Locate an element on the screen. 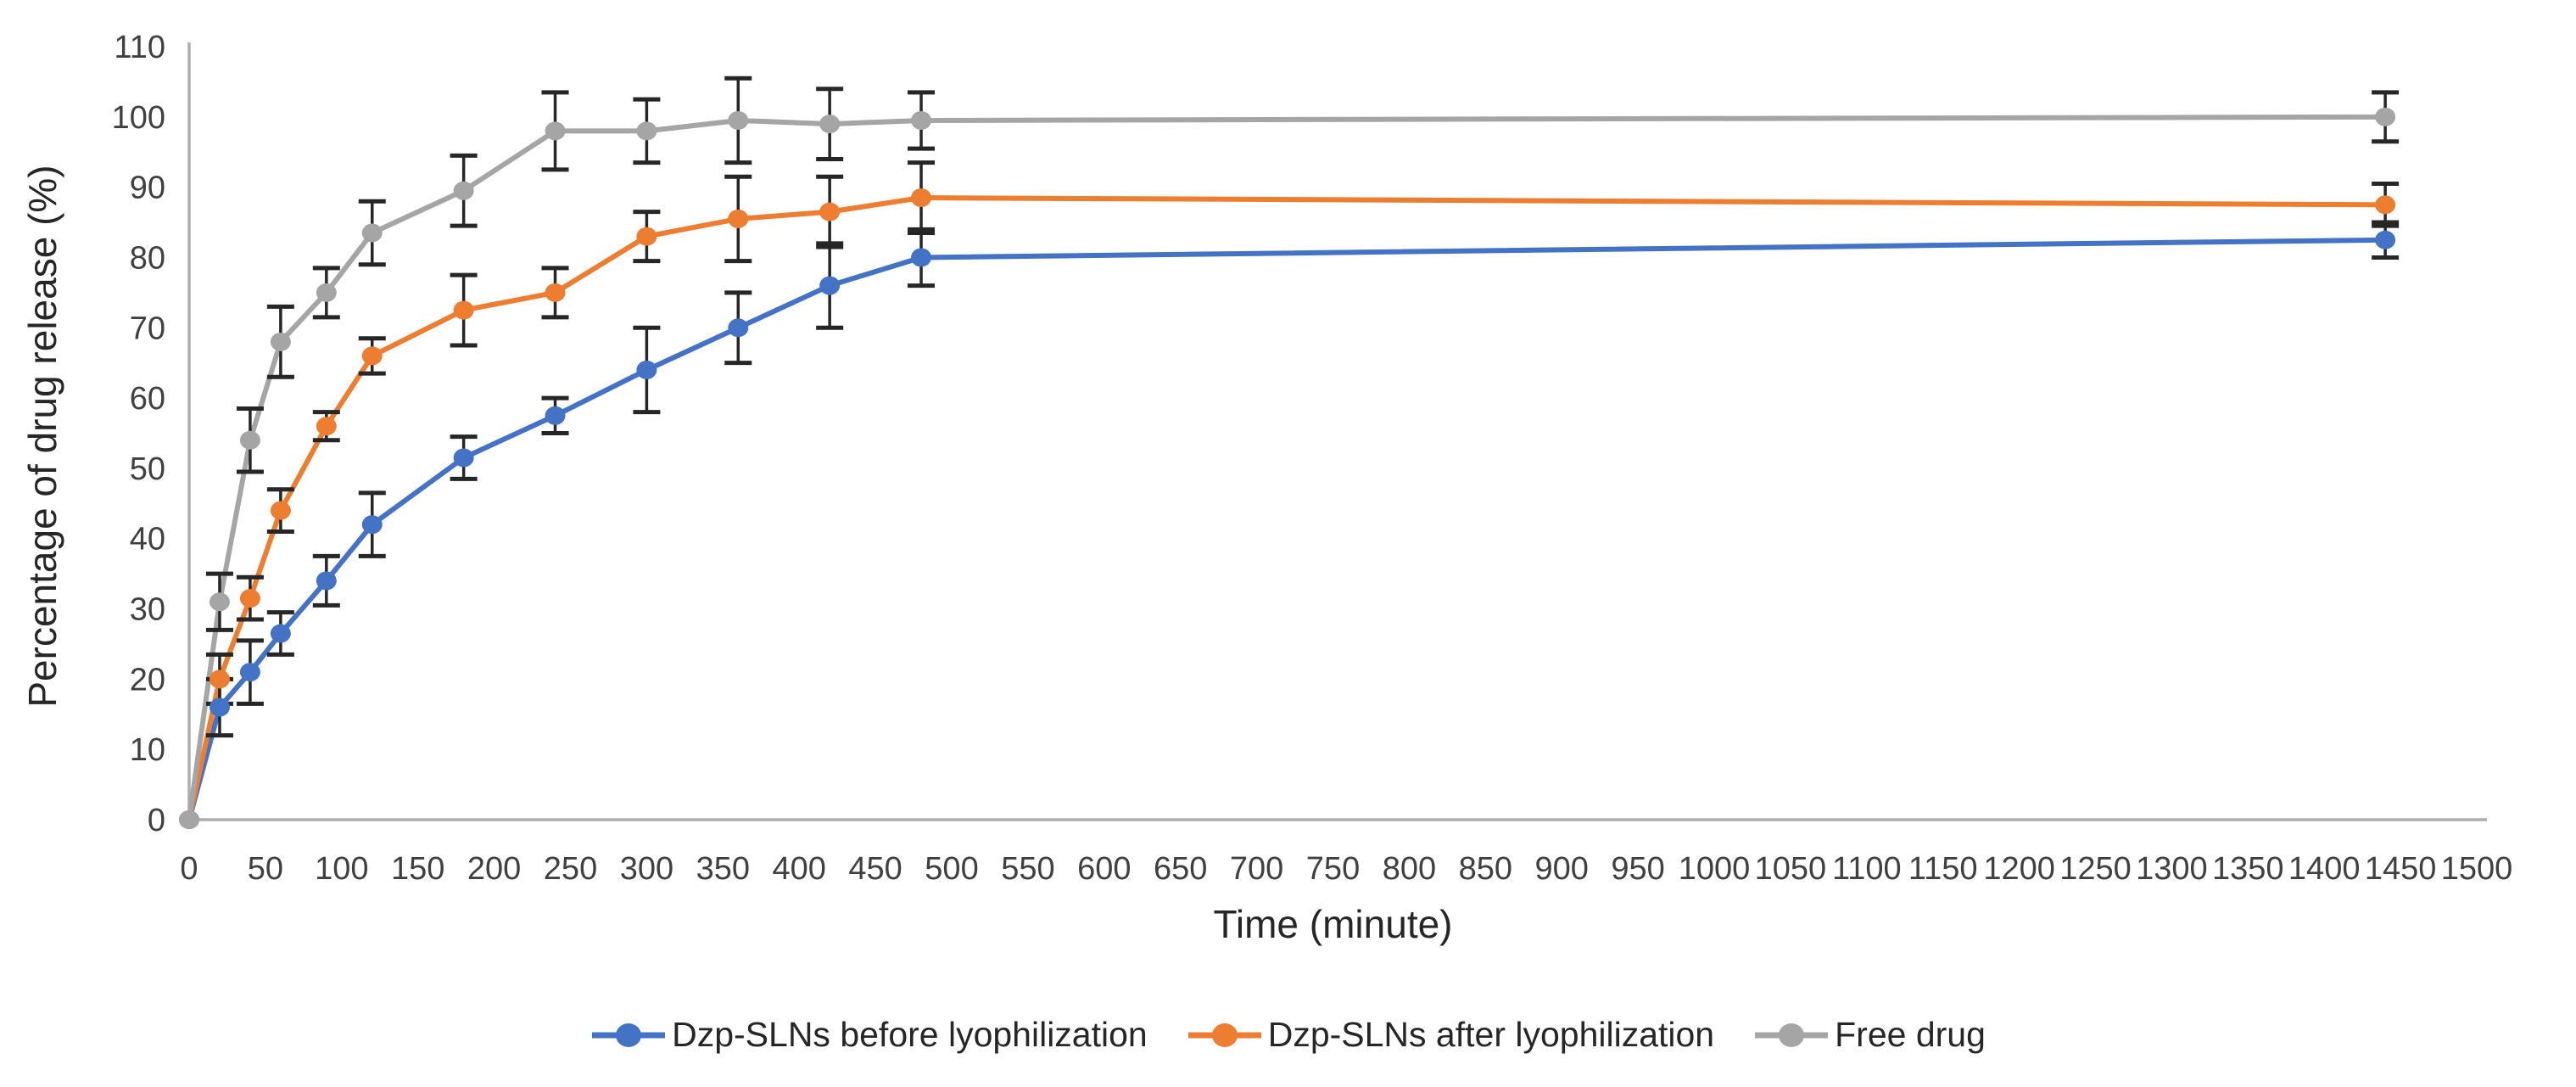  x-tick-label: 300 is located at coordinates (646, 869).